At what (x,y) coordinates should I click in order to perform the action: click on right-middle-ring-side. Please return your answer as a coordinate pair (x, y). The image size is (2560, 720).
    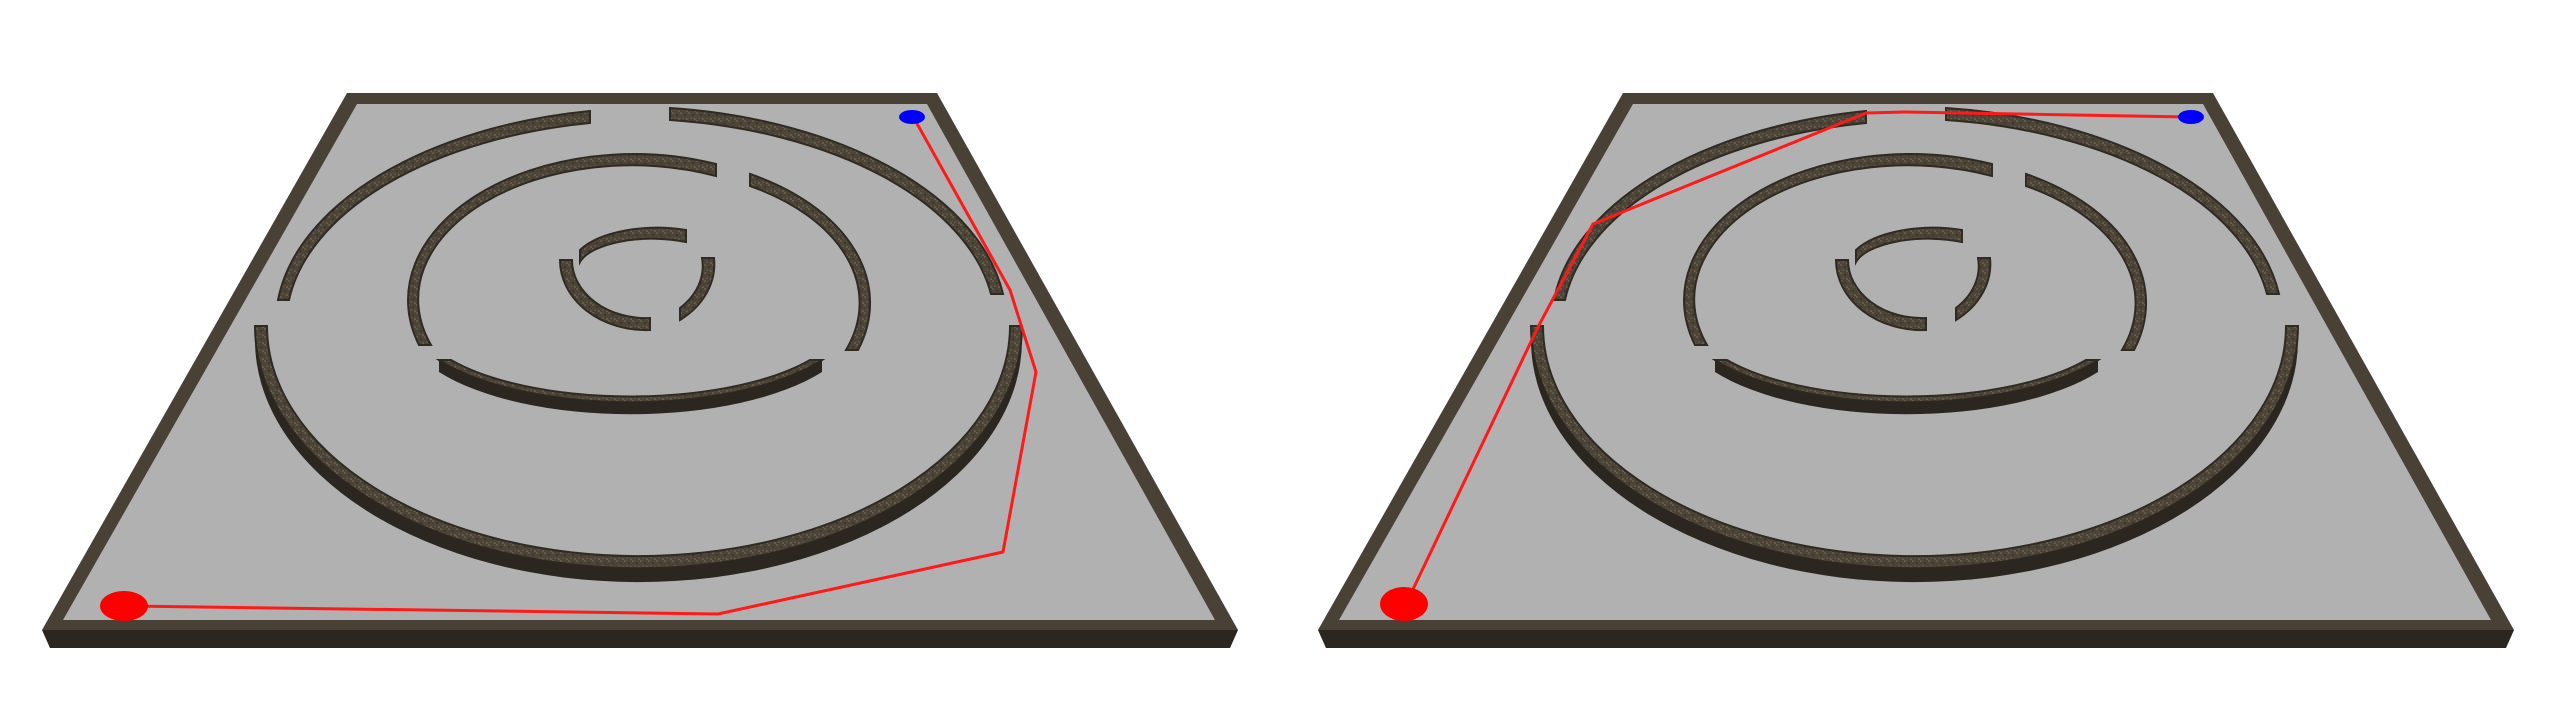
    Looking at the image, I should click on (1906, 387).